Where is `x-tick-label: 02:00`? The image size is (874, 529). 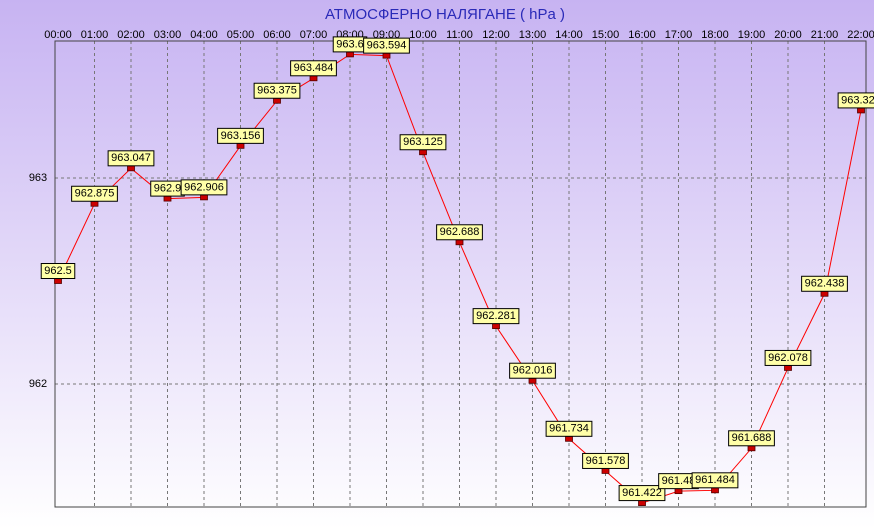 x-tick-label: 02:00 is located at coordinates (131, 35).